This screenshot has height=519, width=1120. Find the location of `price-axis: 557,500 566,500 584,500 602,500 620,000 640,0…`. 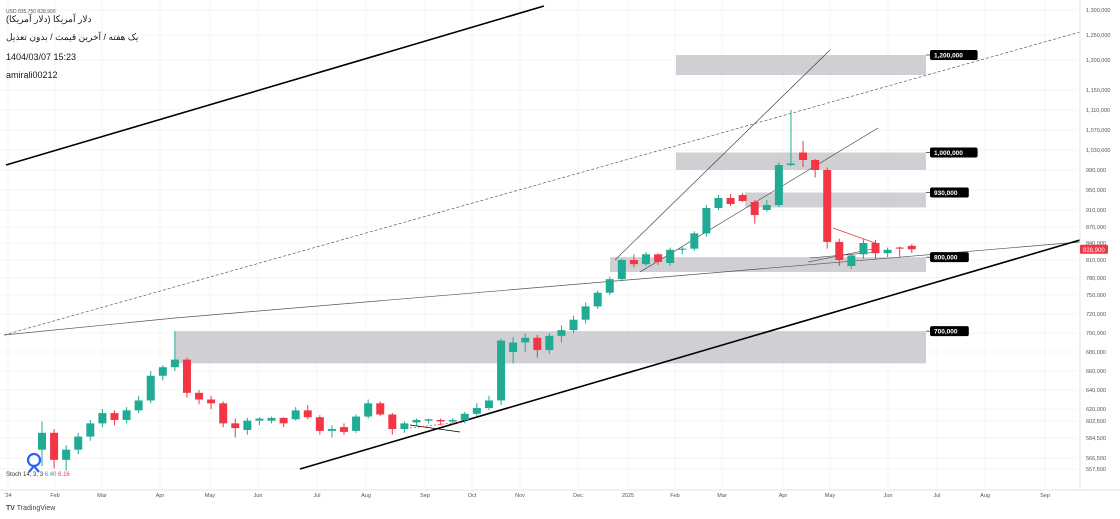

price-axis: 557,500 566,500 584,500 602,500 620,000 640,0… is located at coordinates (1094, 245).